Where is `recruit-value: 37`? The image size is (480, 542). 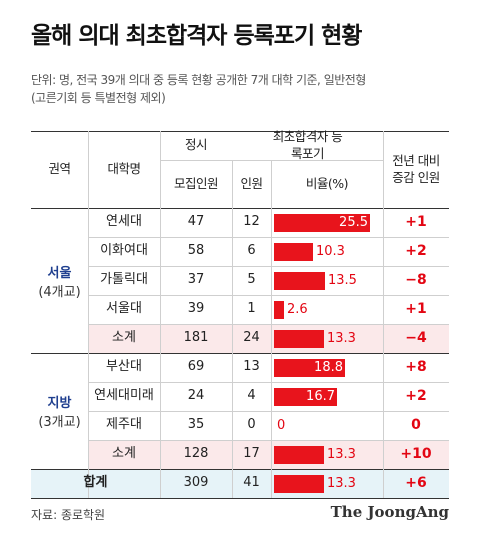
recruit-value: 37 is located at coordinates (196, 280).